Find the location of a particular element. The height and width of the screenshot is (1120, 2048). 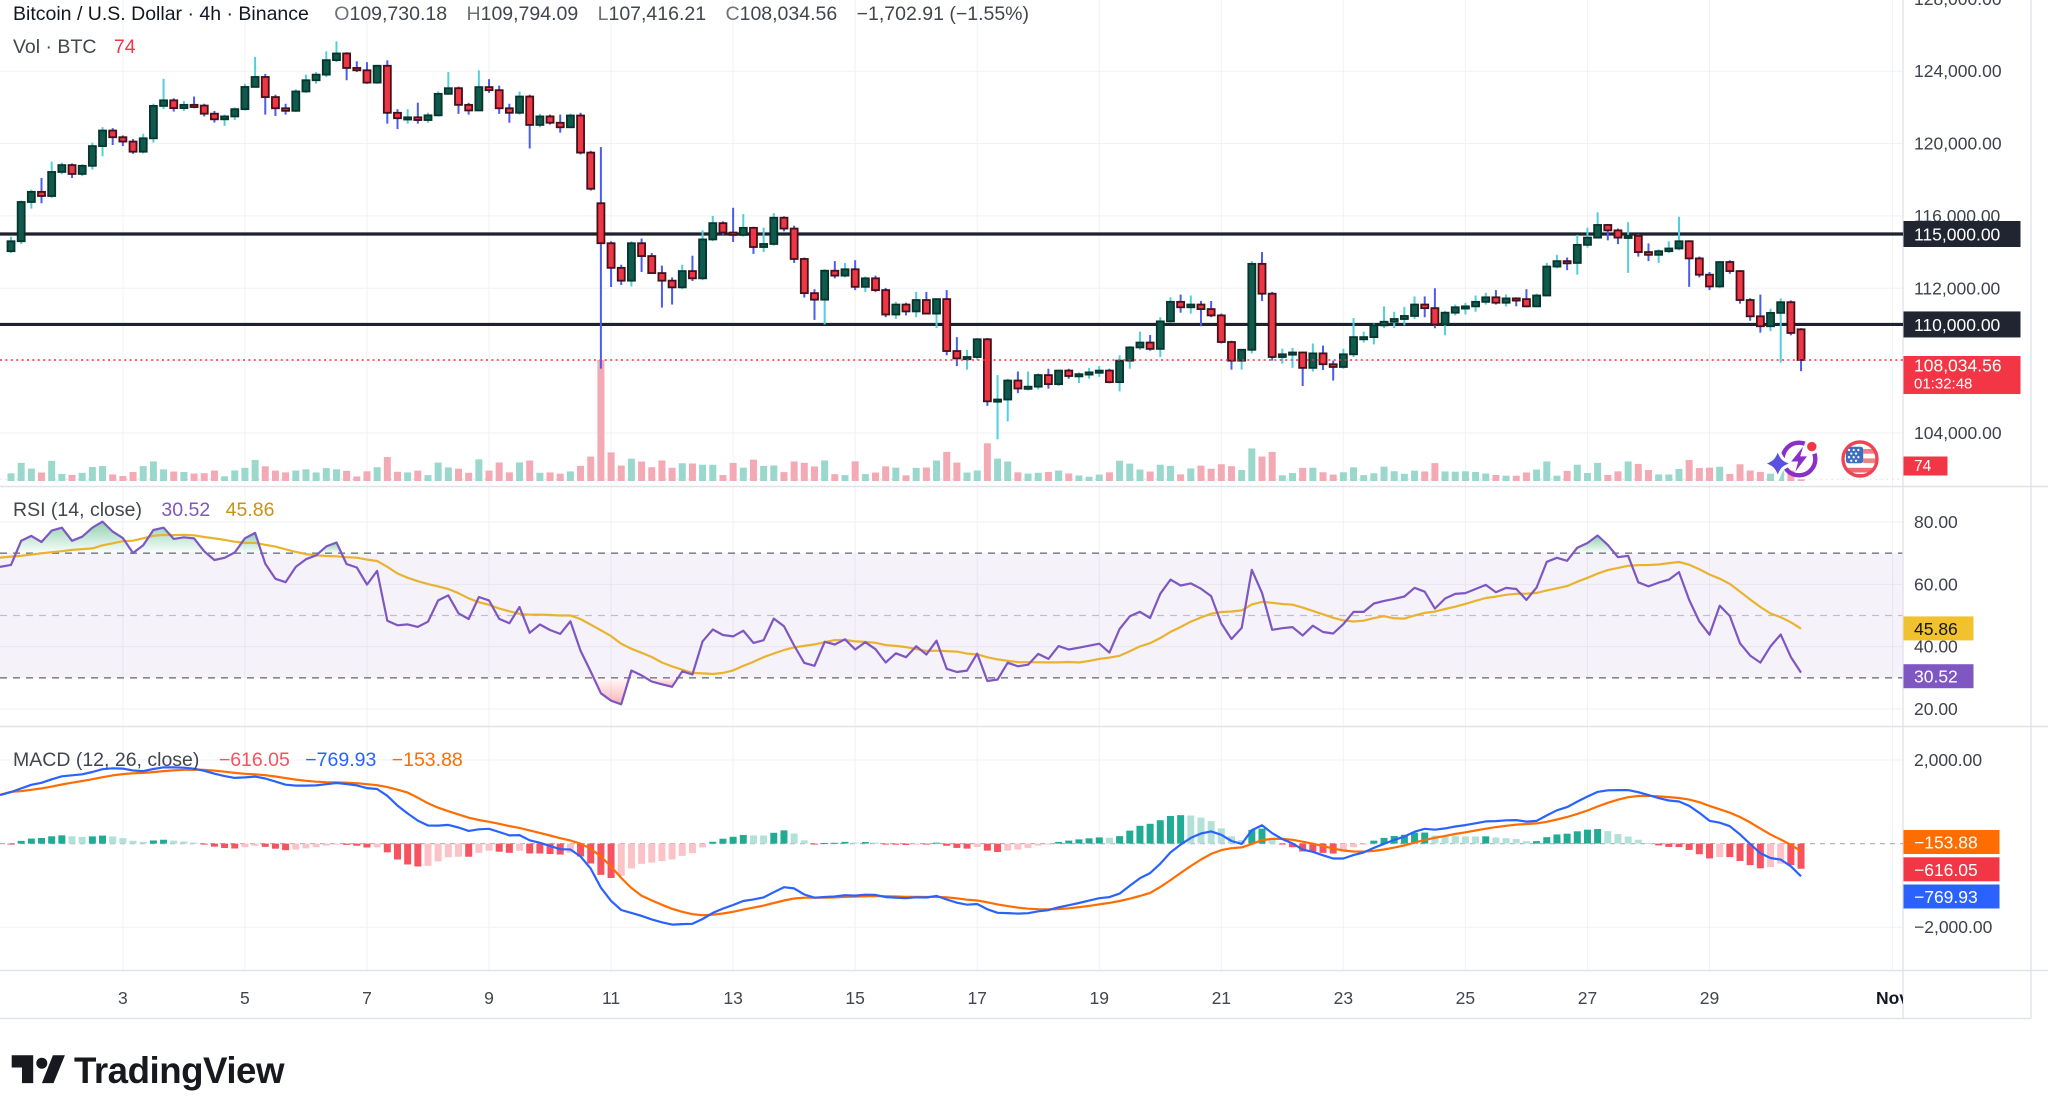

us-flag-icon is located at coordinates (1860, 459).